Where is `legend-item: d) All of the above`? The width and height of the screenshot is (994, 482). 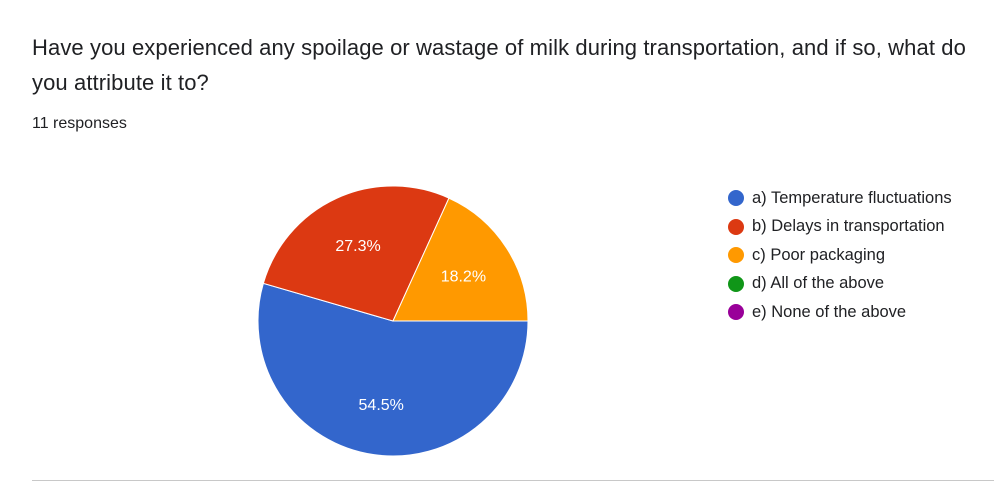
legend-item: d) All of the above is located at coordinates (840, 284).